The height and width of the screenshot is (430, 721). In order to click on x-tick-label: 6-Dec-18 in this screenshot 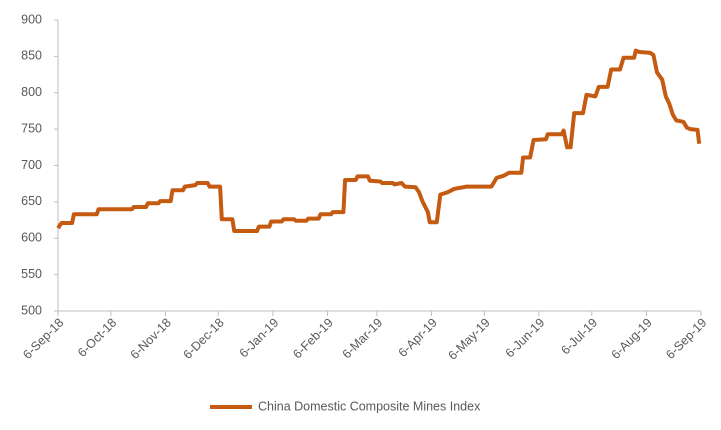, I will do `click(204, 339)`.